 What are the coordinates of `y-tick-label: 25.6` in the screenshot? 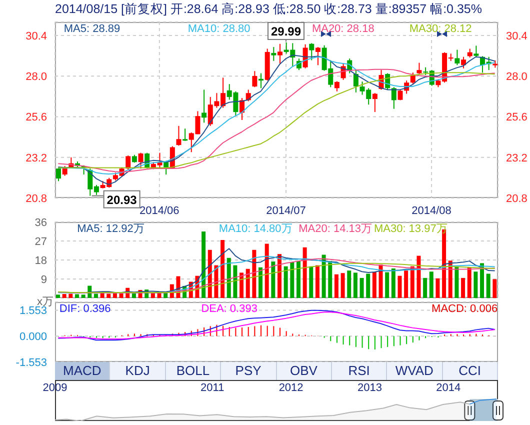 It's located at (36, 118).